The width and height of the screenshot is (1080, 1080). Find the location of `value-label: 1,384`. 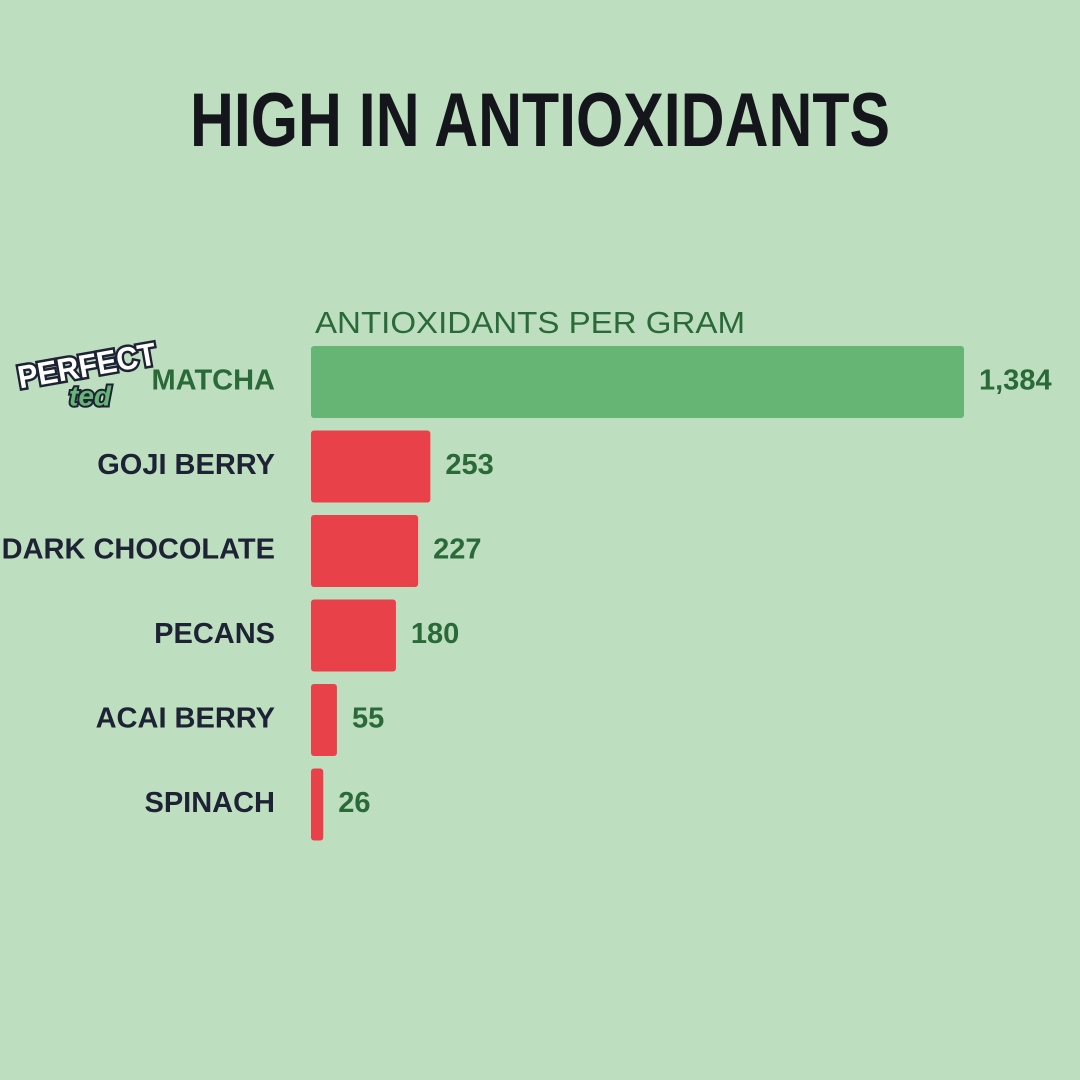

value-label: 1,384 is located at coordinates (1015, 381).